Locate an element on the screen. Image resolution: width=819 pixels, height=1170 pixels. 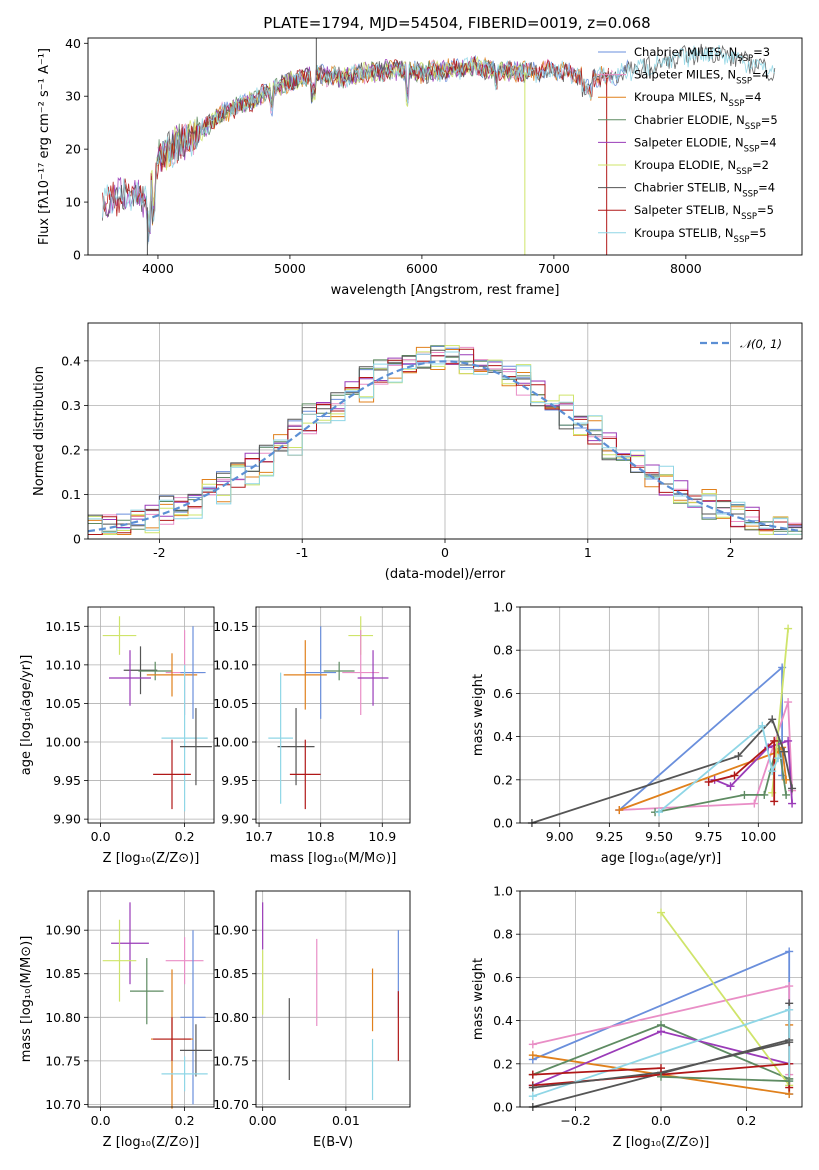
legend-entry: Salpeter MILES, NSSP=4 is located at coordinates (701, 77).